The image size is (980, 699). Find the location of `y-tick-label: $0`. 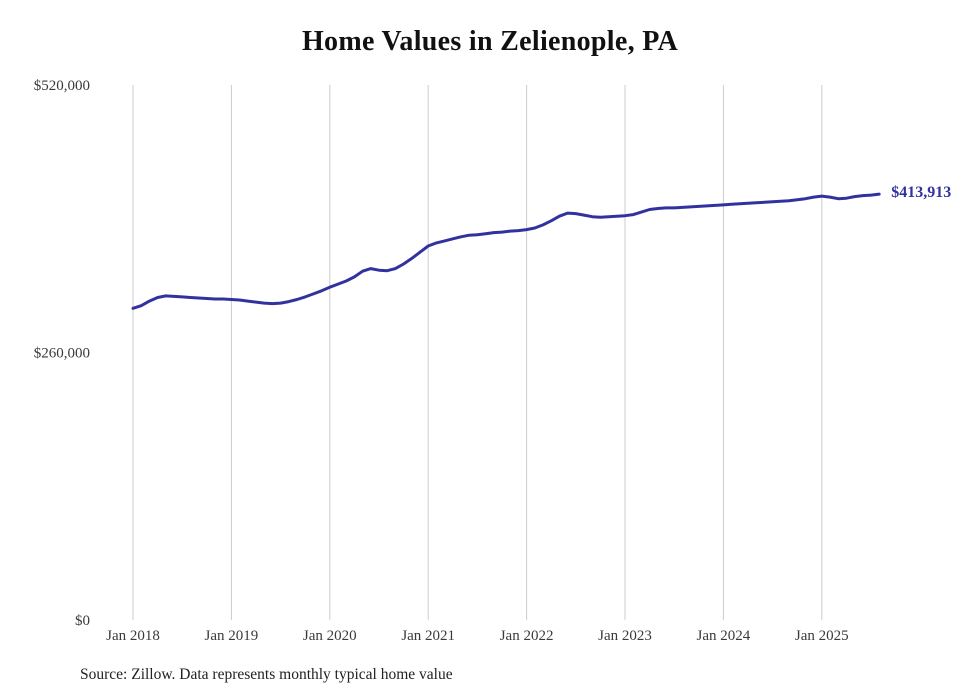

y-tick-label: $0 is located at coordinates (82, 621).